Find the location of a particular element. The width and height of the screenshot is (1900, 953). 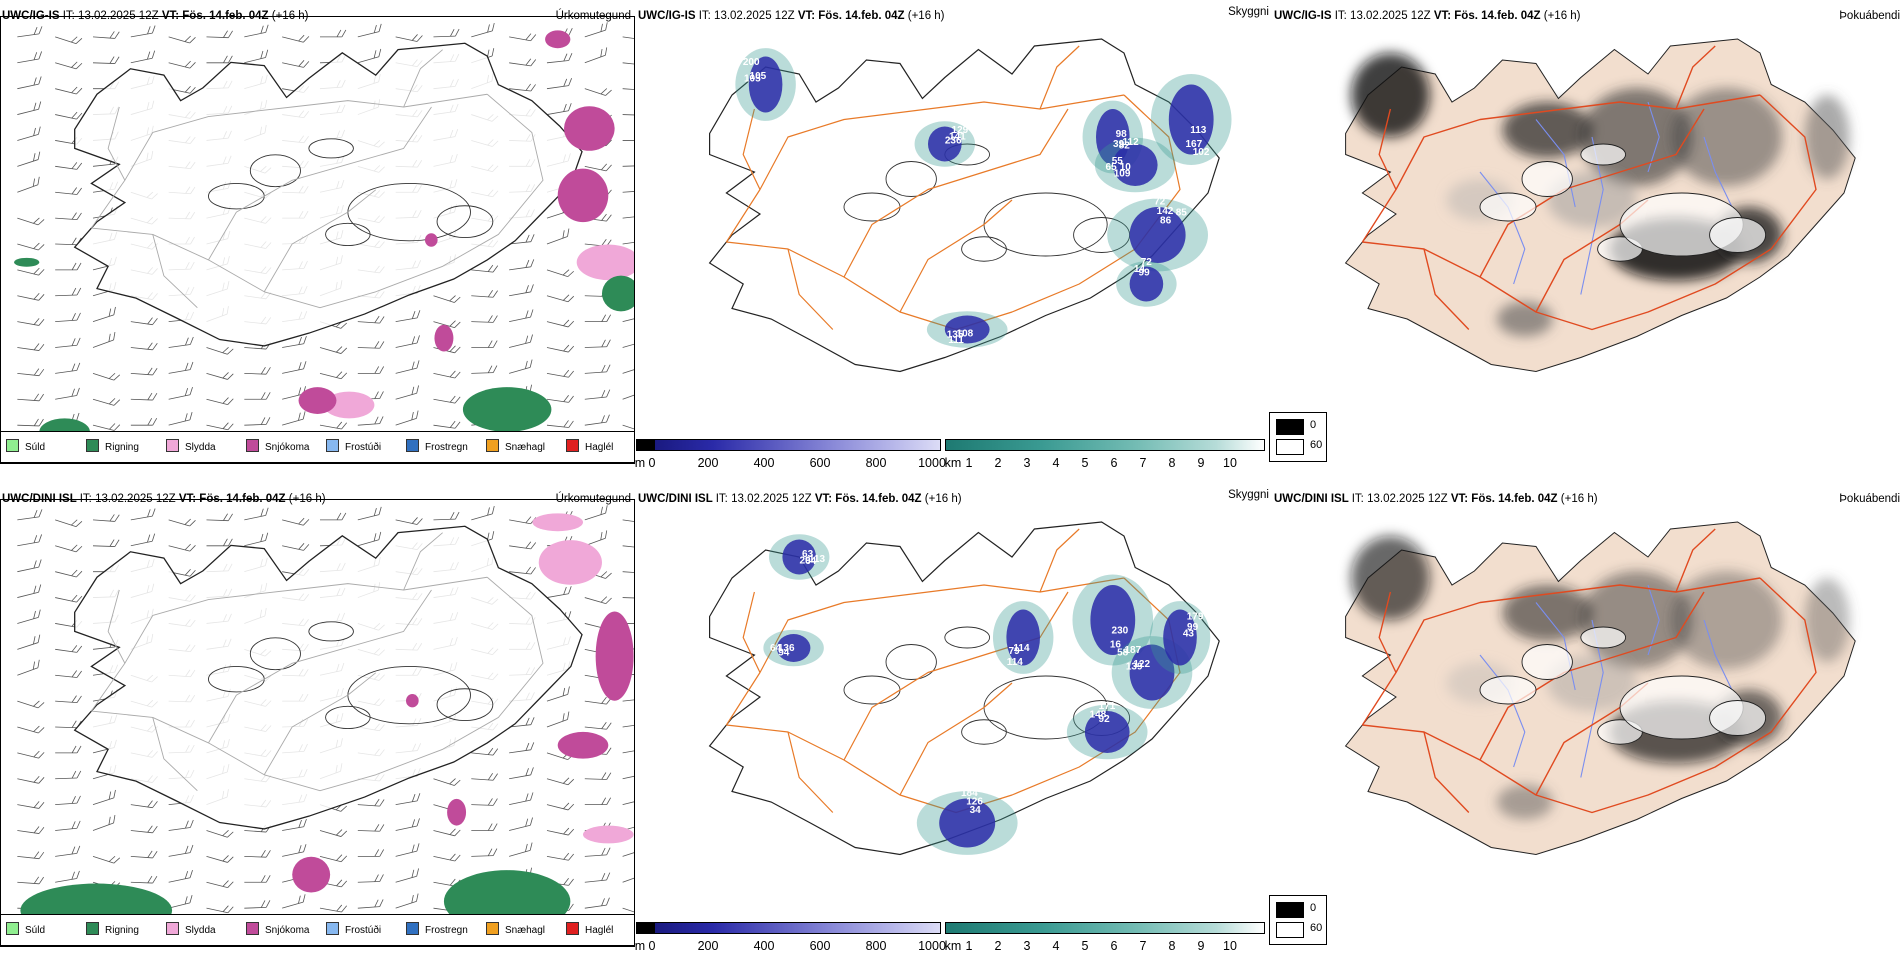

model-name: UWC/DINI ISL is located at coordinates (677, 499).